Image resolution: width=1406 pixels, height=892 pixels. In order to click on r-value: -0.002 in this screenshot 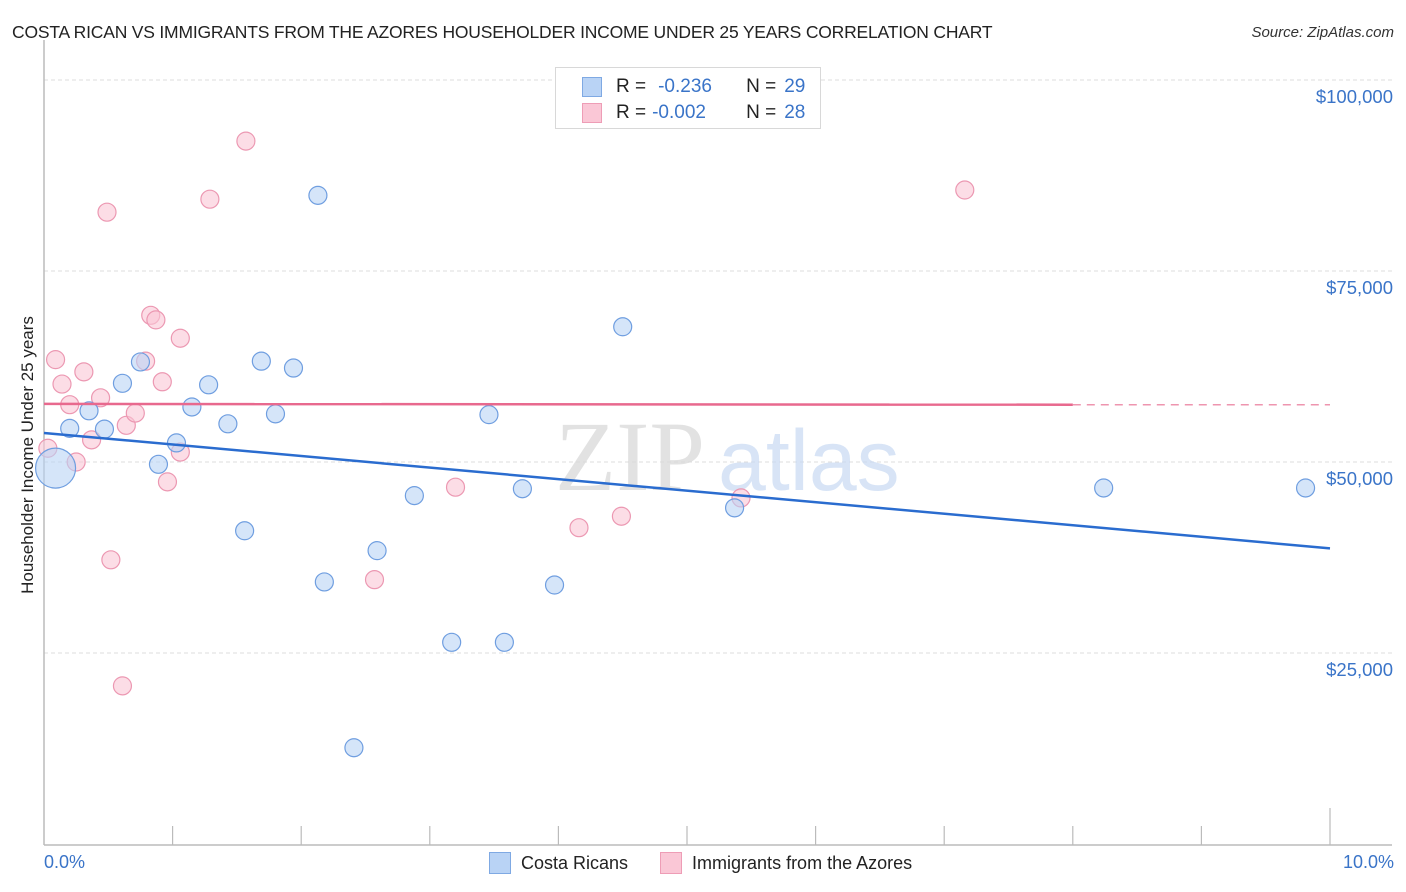, I will do `click(679, 112)`.